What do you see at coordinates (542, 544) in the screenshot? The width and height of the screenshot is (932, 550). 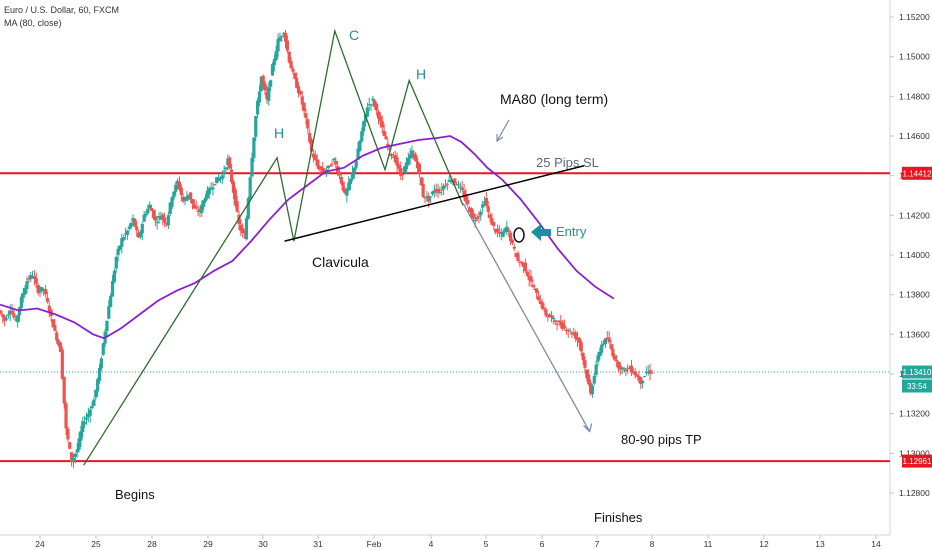 I see `x-tick-label: 6` at bounding box center [542, 544].